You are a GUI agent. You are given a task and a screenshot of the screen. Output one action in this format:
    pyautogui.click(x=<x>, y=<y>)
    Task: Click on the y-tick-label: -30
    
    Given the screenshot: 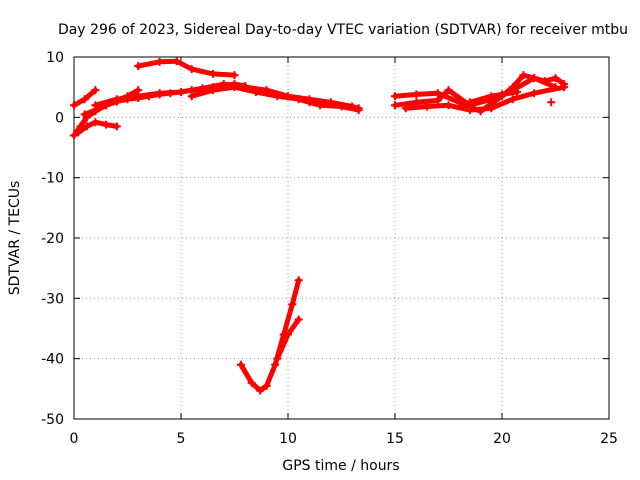 What is the action you would take?
    pyautogui.click(x=52, y=299)
    